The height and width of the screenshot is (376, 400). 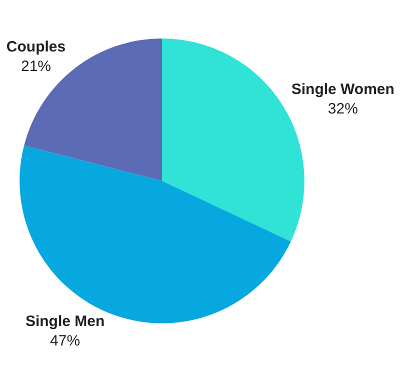 What do you see at coordinates (65, 321) in the screenshot?
I see `slice-label: Single Men` at bounding box center [65, 321].